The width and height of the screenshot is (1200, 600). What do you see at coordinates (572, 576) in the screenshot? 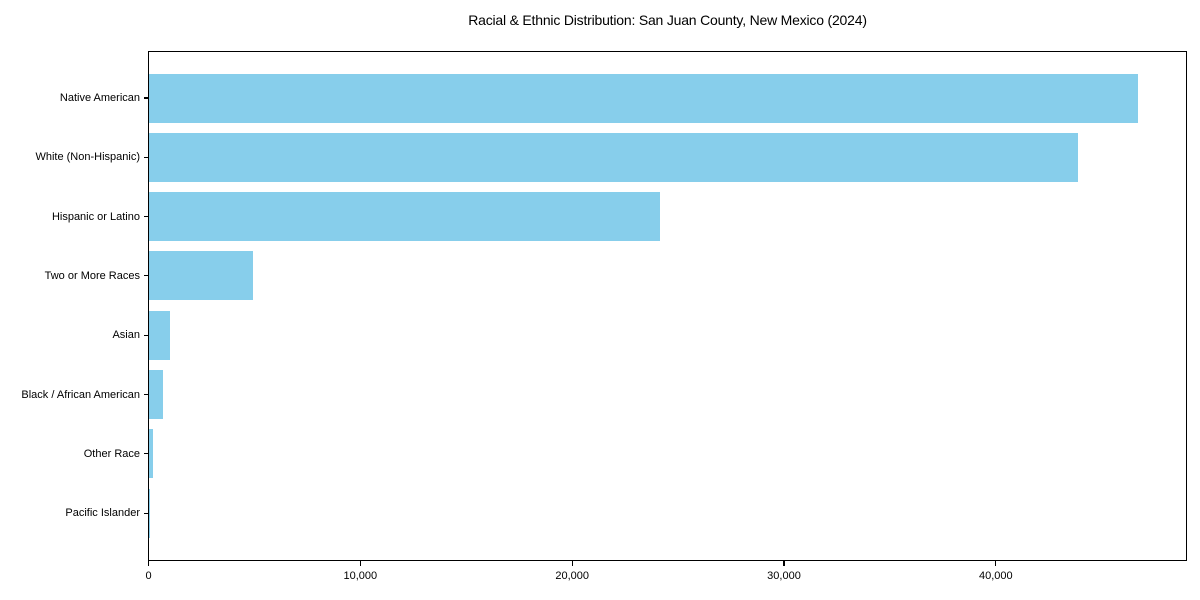
I see `x-axis-tick-label: 20,000` at bounding box center [572, 576].